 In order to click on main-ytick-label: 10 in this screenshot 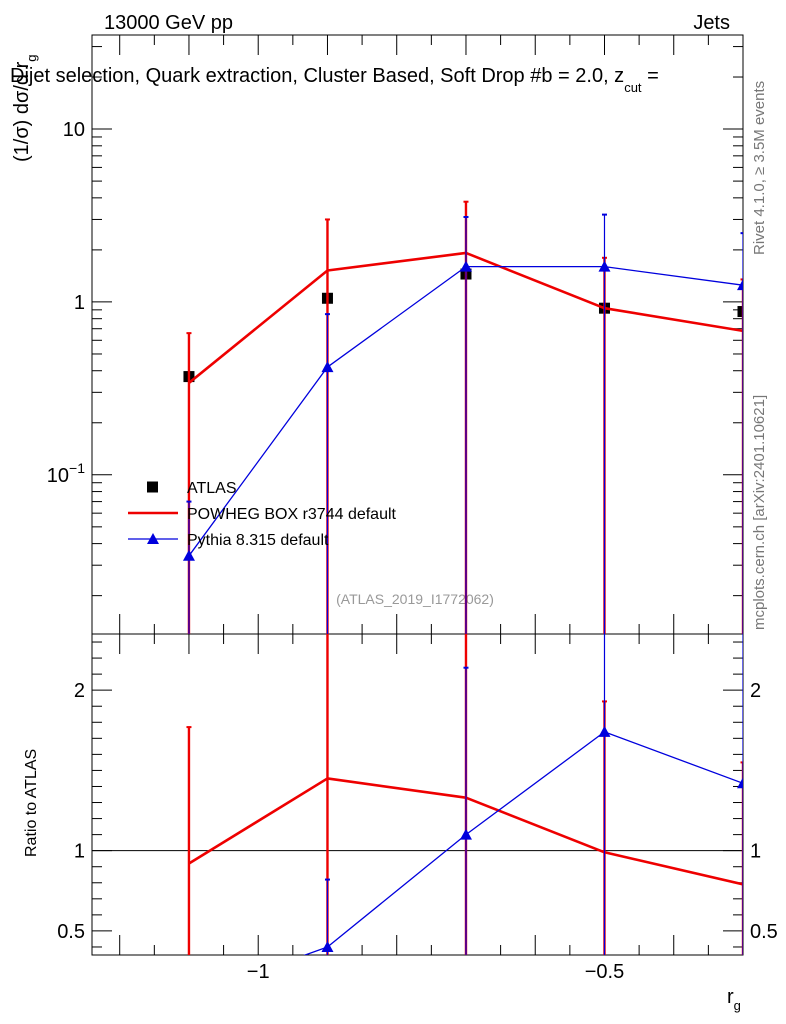, I will do `click(74, 130)`.